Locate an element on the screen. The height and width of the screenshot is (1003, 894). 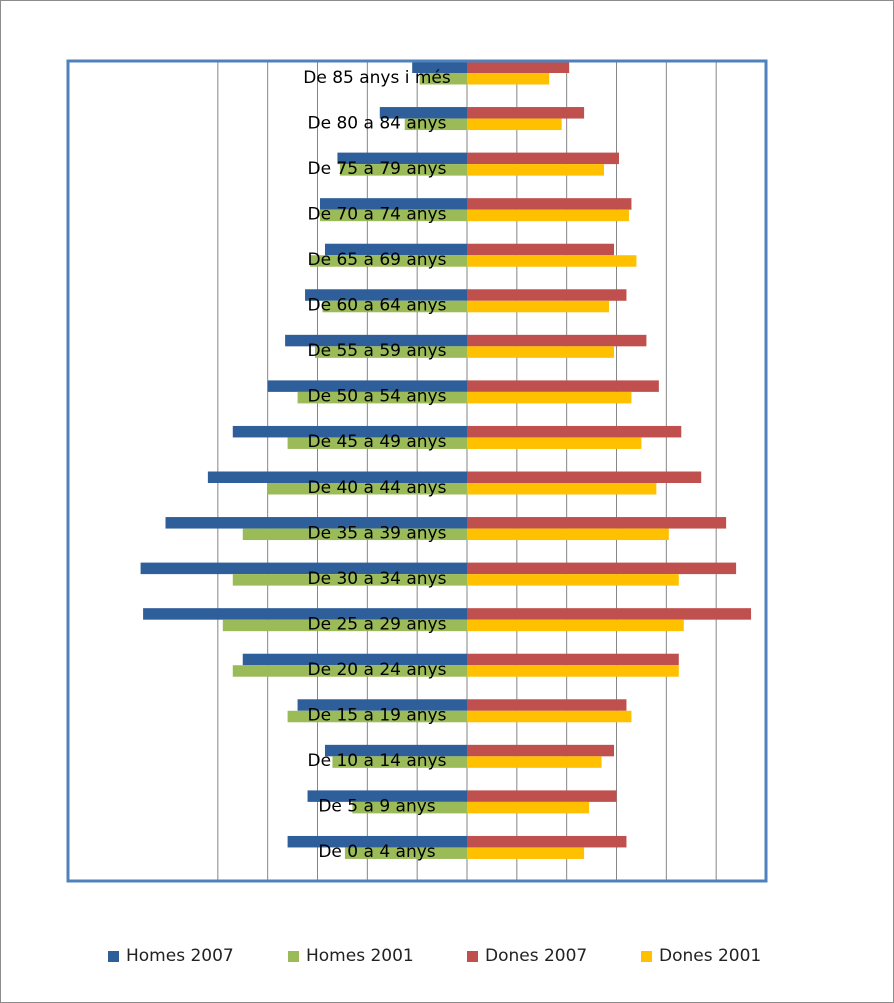
category-label: De 10 a 14 anys is located at coordinates (377, 761).